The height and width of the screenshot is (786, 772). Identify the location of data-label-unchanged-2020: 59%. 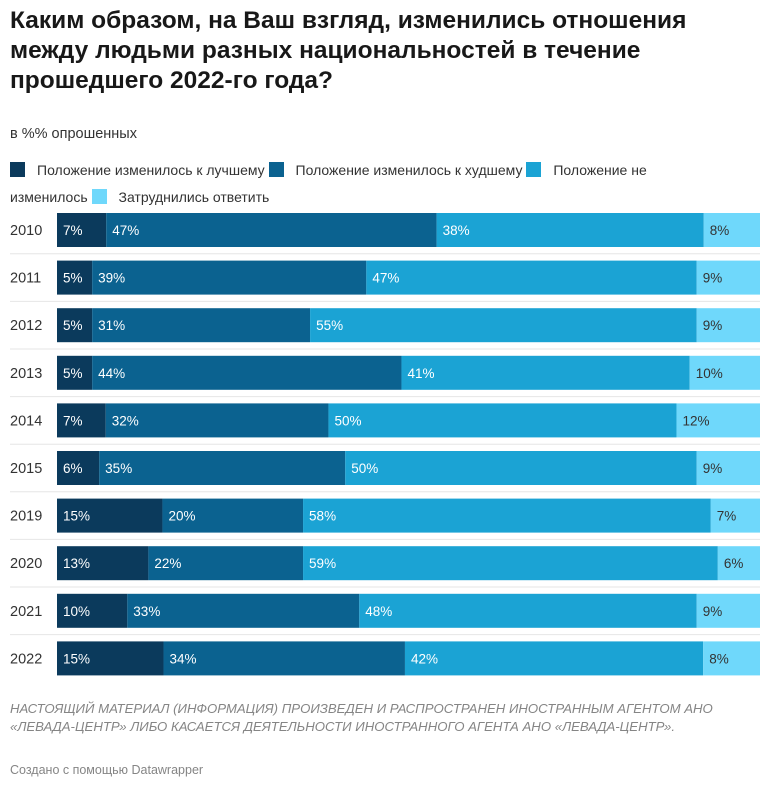
(322, 563).